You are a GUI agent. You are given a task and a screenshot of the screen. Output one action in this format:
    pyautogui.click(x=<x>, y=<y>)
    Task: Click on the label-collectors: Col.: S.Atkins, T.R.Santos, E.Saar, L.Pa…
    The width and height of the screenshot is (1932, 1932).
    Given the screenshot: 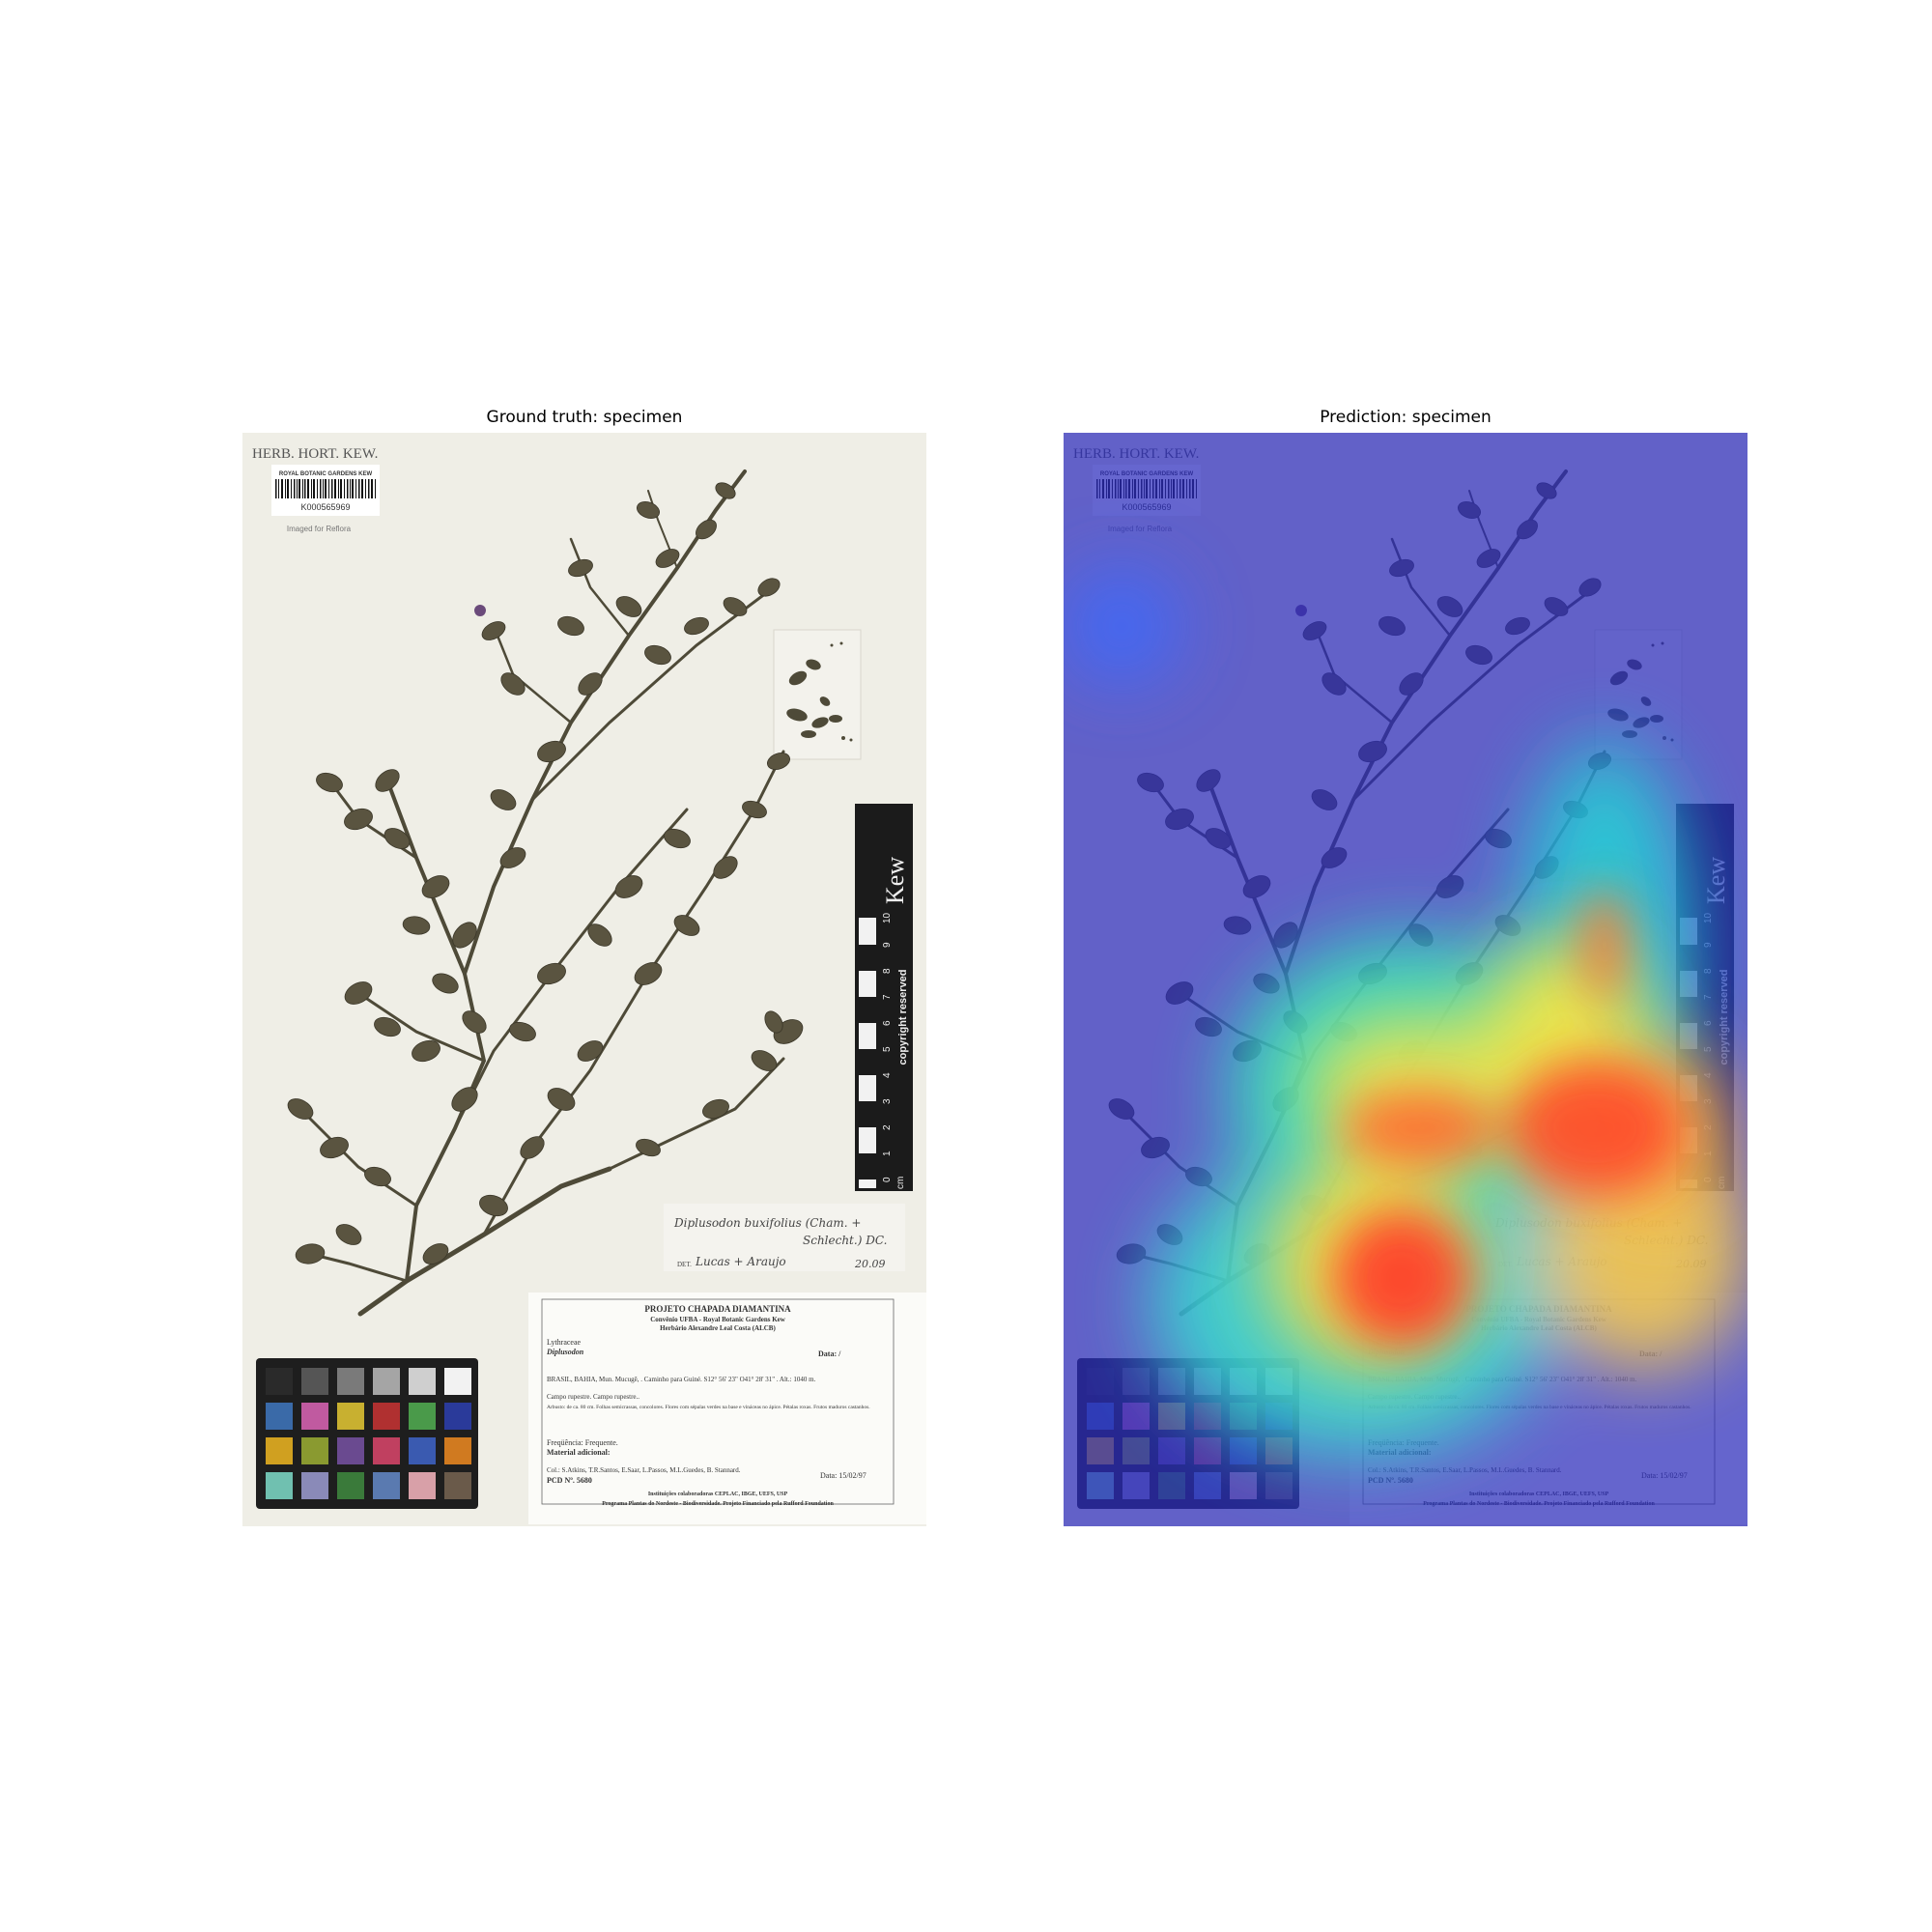 What is the action you would take?
    pyautogui.click(x=644, y=1470)
    